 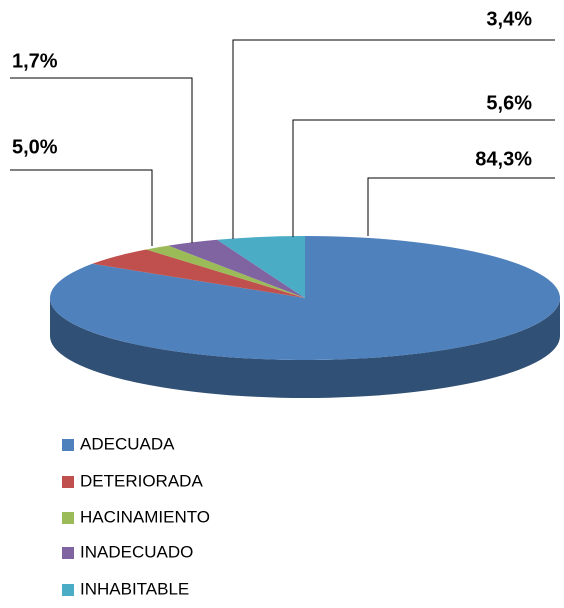 What do you see at coordinates (509, 103) in the screenshot?
I see `data-label: 5,6%` at bounding box center [509, 103].